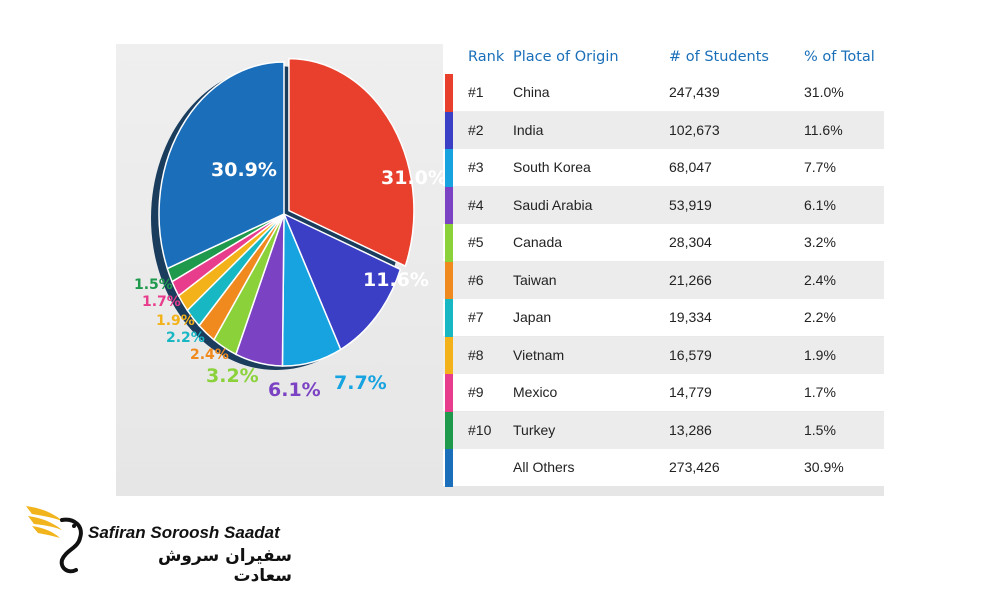 This screenshot has width=1000, height=600. Describe the element at coordinates (690, 354) in the screenshot. I see `cell-students: 16,579` at that location.